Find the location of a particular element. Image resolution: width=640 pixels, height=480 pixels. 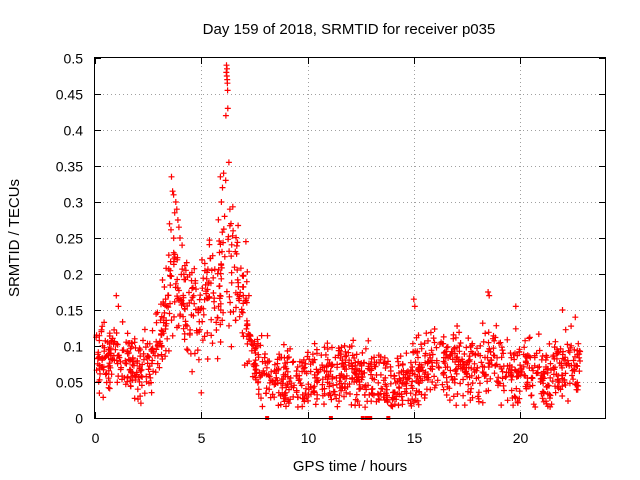

y-tick-label: 0.3 is located at coordinates (74, 203).